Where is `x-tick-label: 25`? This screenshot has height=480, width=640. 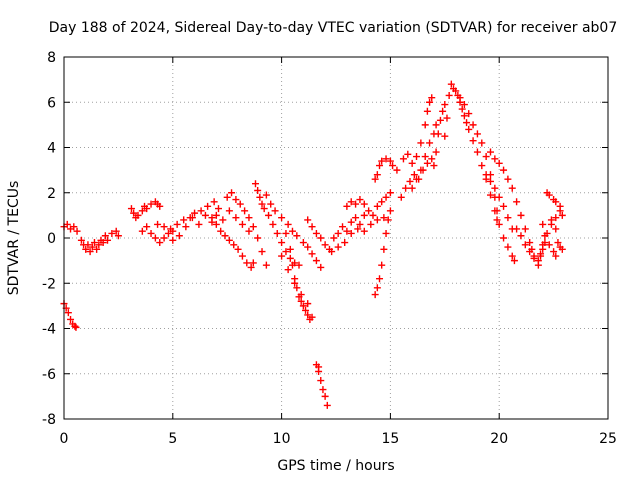
x-tick-label: 25 is located at coordinates (608, 439).